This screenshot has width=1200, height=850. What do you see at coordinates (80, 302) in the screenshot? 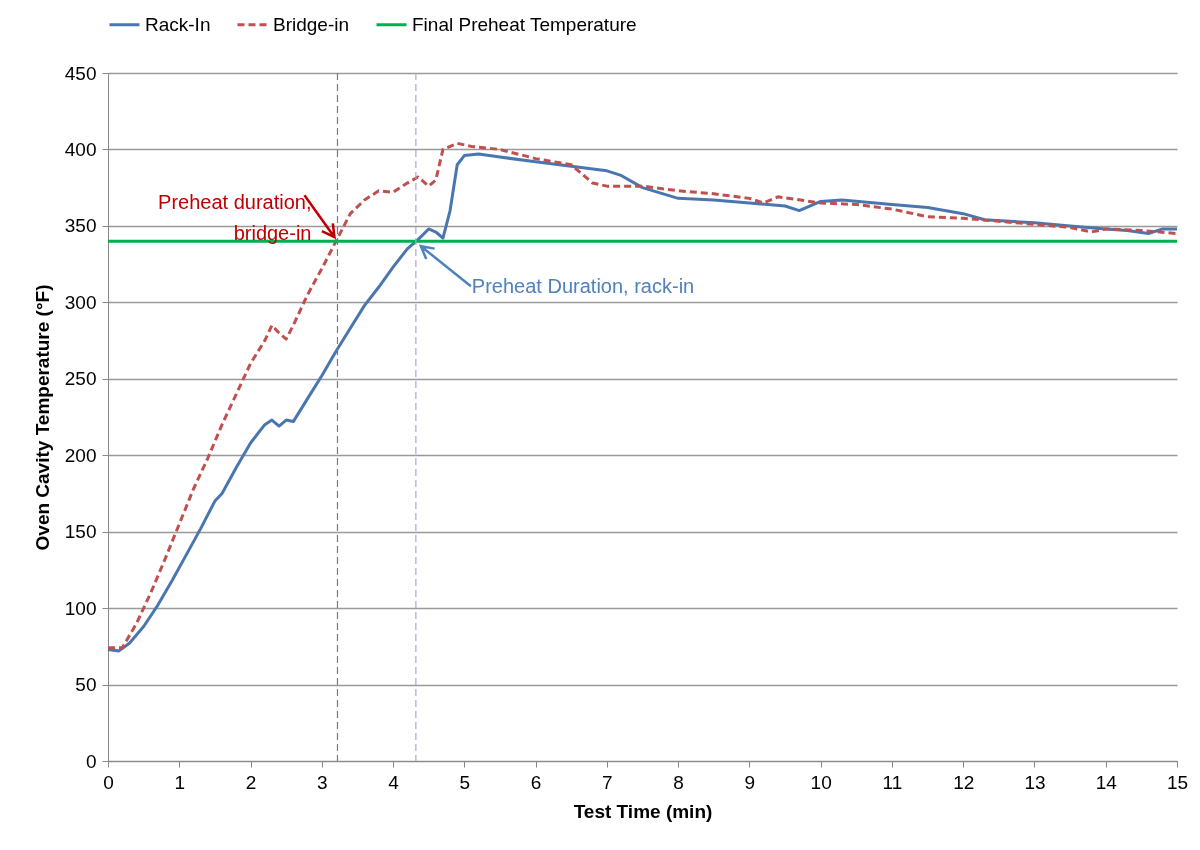
I see `y-tick-label: 300` at bounding box center [80, 302].